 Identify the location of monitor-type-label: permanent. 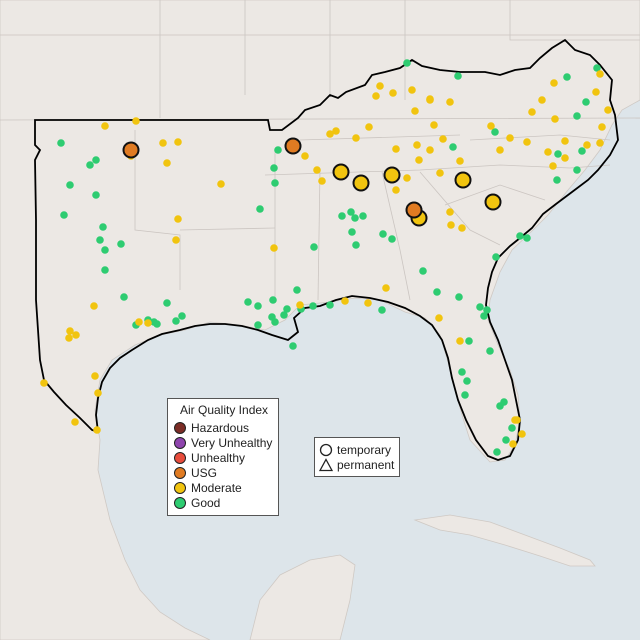
(366, 464).